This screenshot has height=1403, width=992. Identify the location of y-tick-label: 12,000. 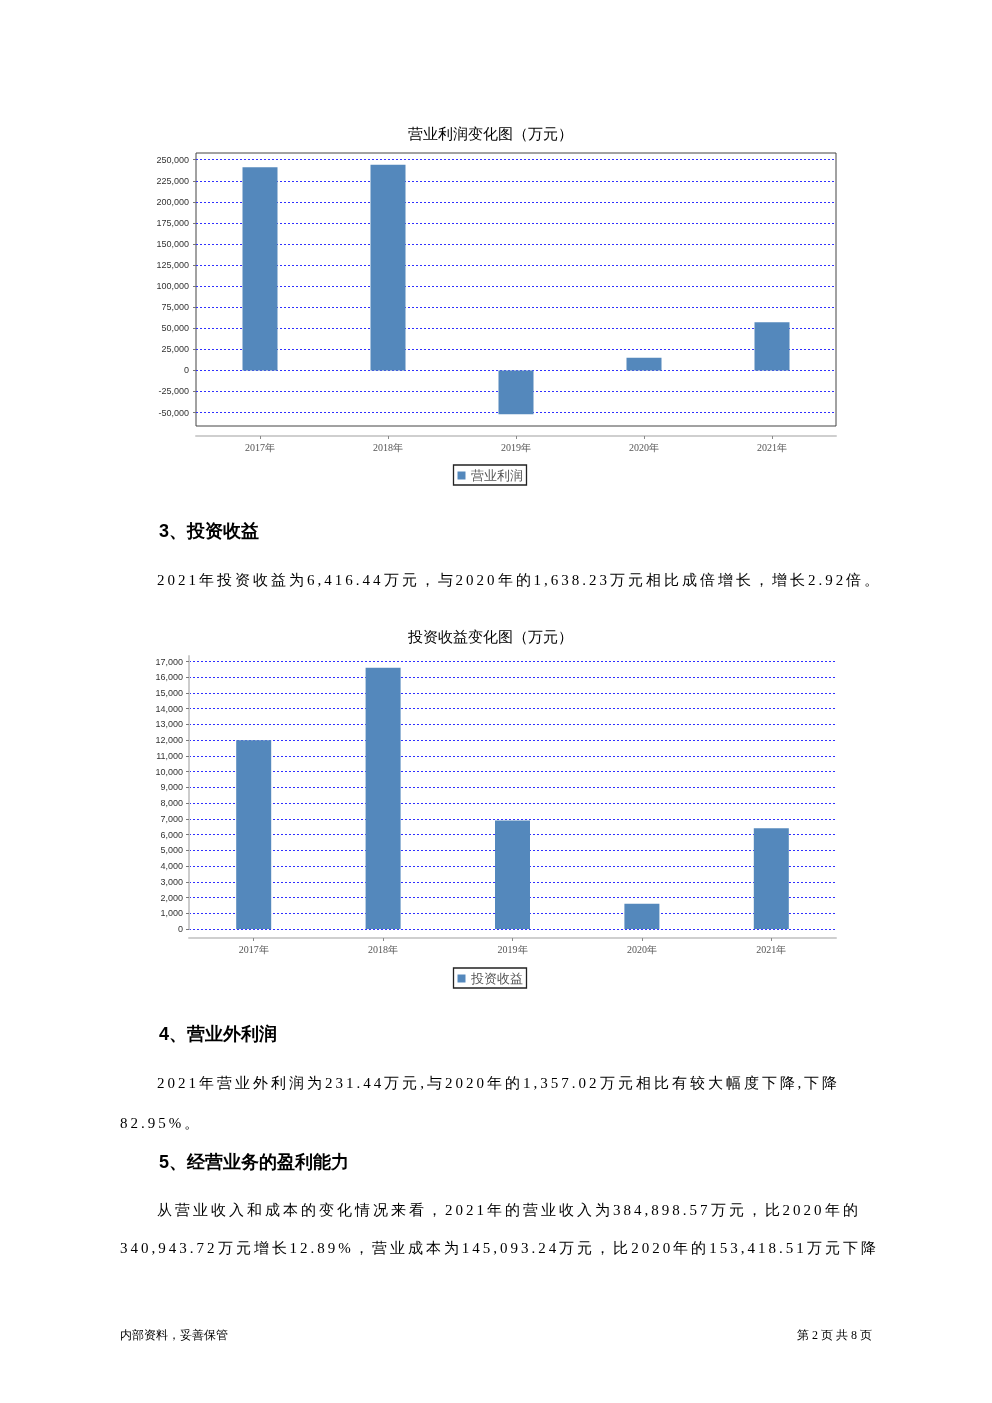
(169, 740).